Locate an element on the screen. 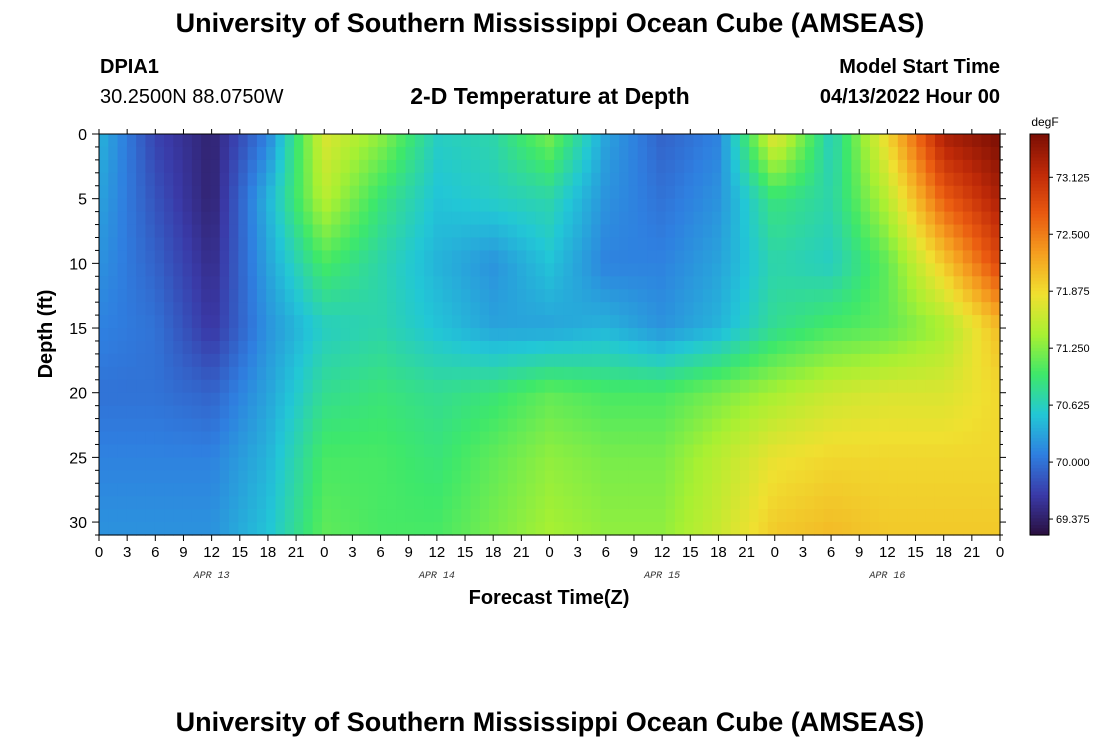 Image resolution: width=1100 pixels, height=750 pixels. x-tick-label: 0 is located at coordinates (549, 552).